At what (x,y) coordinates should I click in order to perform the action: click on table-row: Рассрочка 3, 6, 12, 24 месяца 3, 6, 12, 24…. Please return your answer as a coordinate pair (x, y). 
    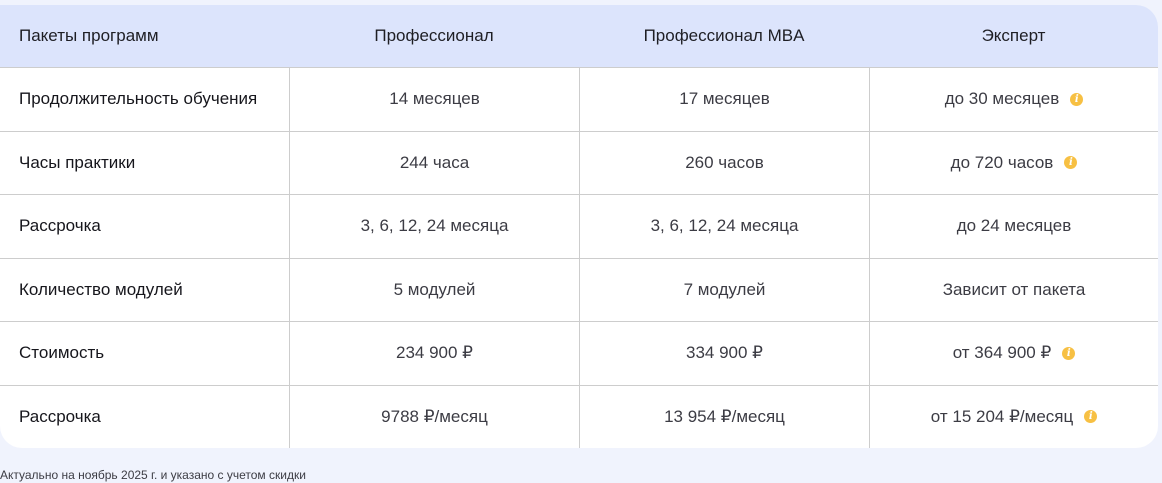
    Looking at the image, I should click on (579, 226).